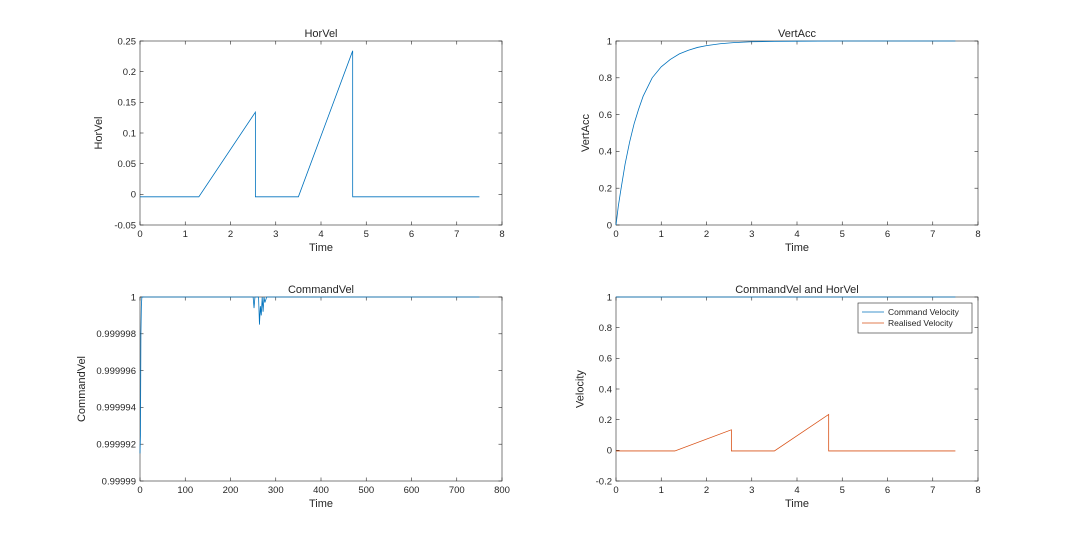  I want to click on legend-entry: Command Velocity, so click(924, 312).